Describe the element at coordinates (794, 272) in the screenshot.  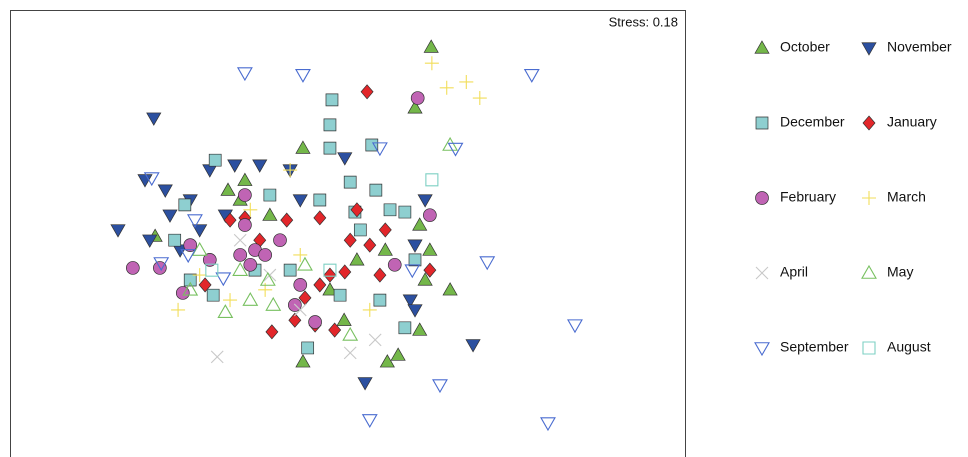
I see `legend-label: April` at that location.